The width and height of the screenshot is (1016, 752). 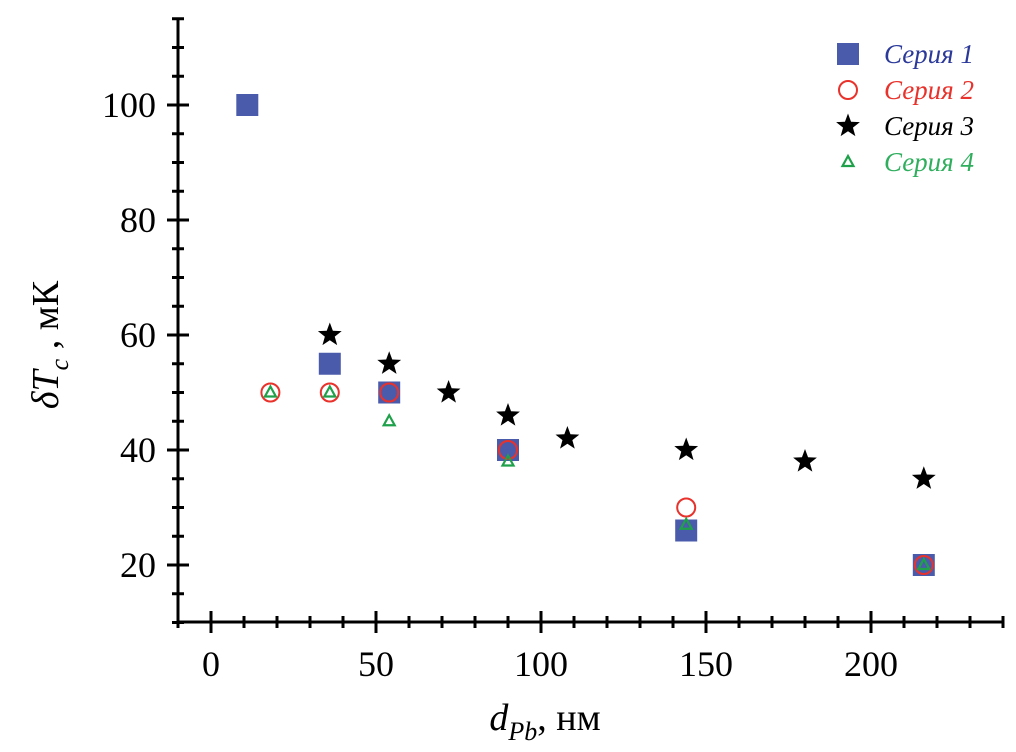 What do you see at coordinates (138, 565) in the screenshot?
I see `y-tick-label: 20` at bounding box center [138, 565].